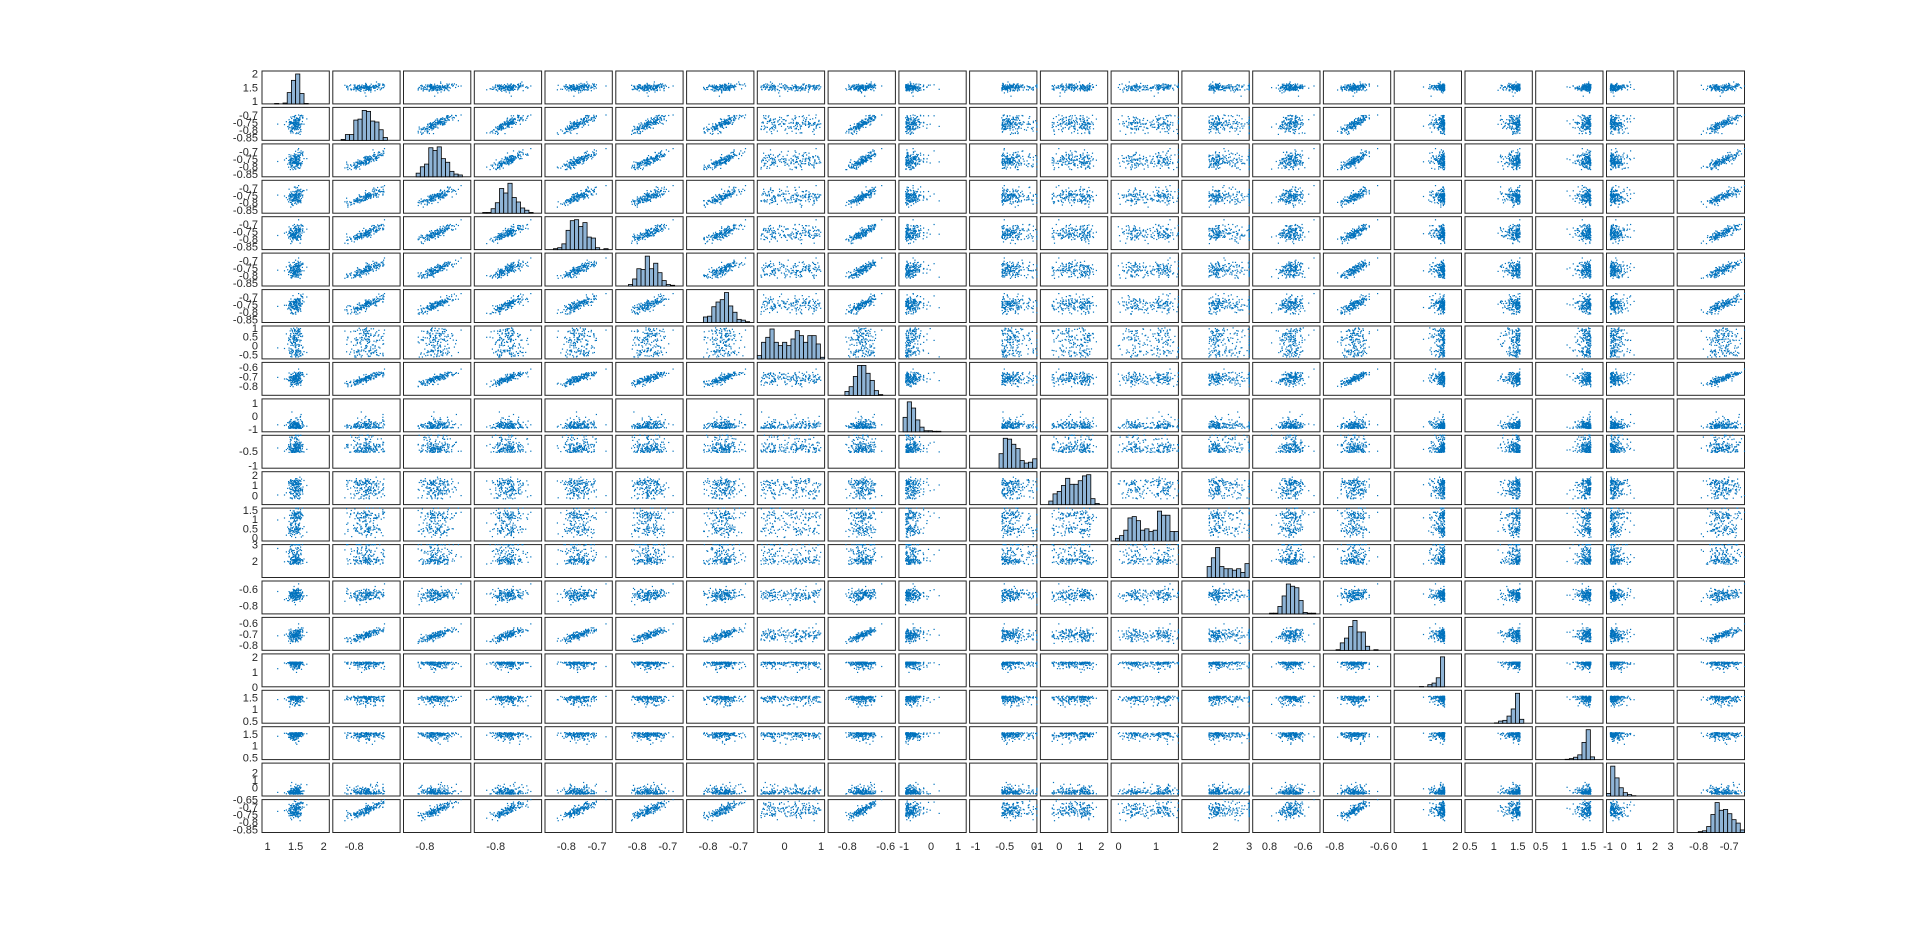 Image resolution: width=1920 pixels, height=941 pixels. What do you see at coordinates (295, 87) in the screenshot?
I see `panel-r1-c1` at bounding box center [295, 87].